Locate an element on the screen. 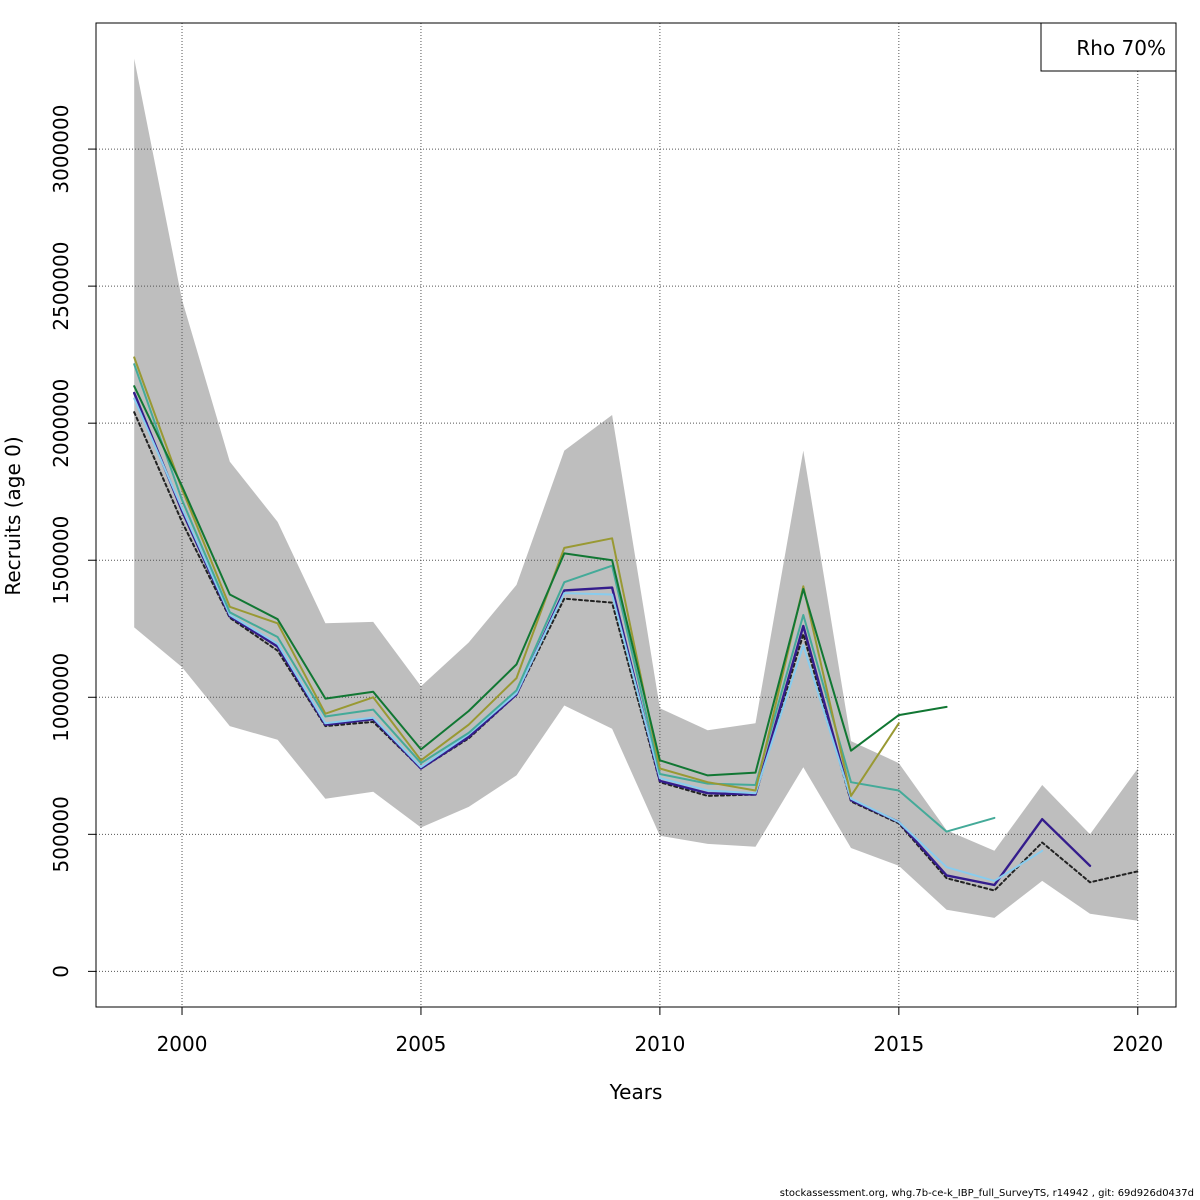 The height and width of the screenshot is (1200, 1200). y-tick-label: 1500000 is located at coordinates (61, 560).